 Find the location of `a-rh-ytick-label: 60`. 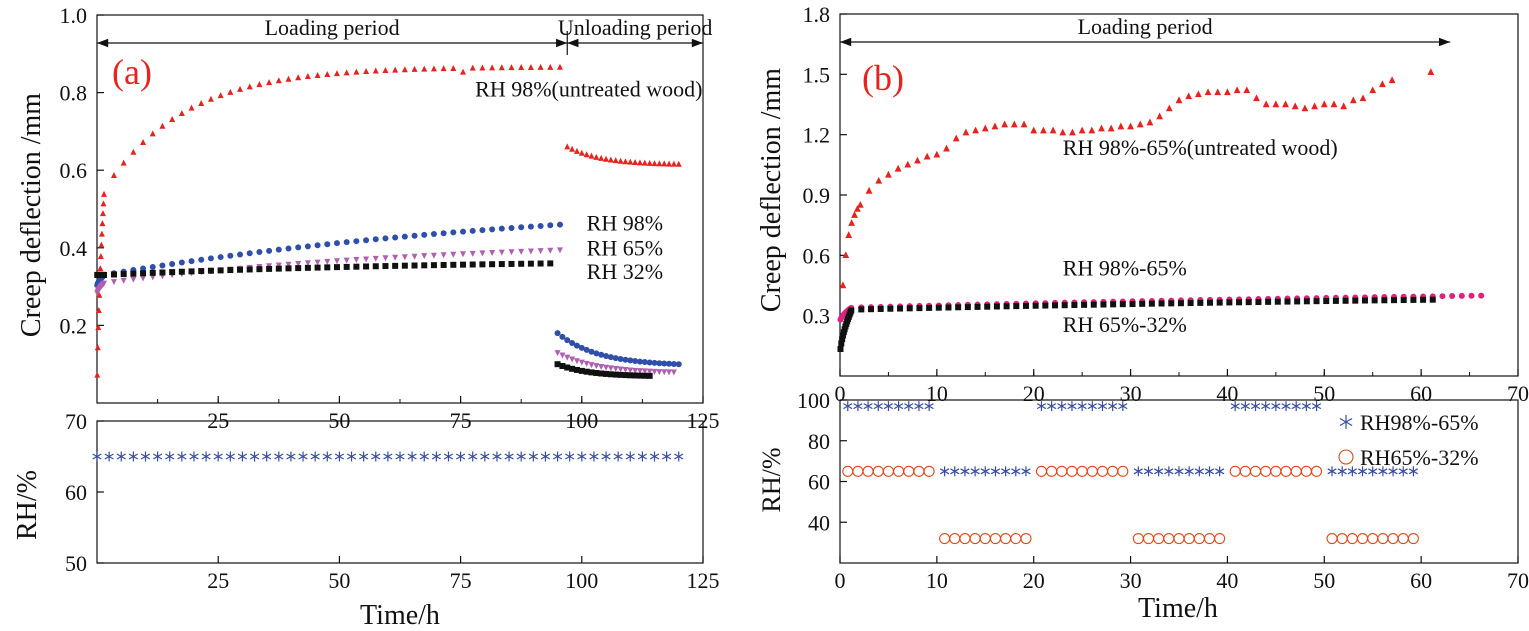

a-rh-ytick-label: 60 is located at coordinates (76, 492).